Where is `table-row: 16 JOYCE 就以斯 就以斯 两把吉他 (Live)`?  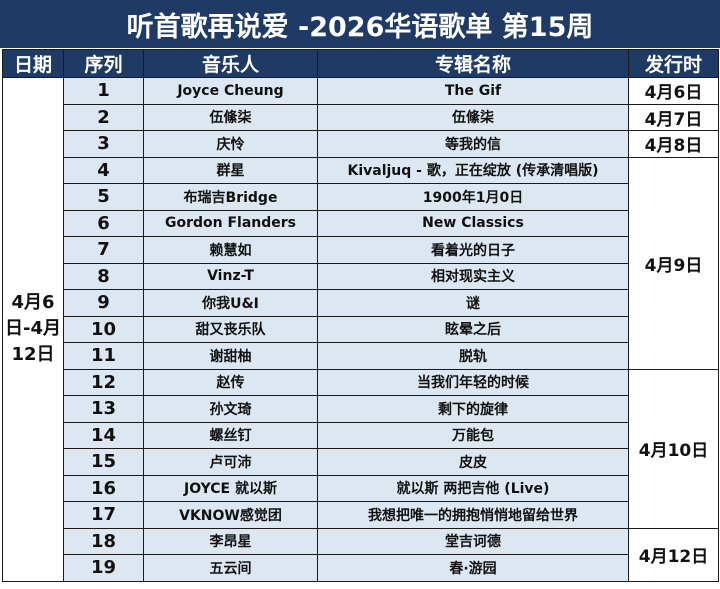
table-row: 16 JOYCE 就以斯 就以斯 两把吉他 (Live) is located at coordinates (361, 488).